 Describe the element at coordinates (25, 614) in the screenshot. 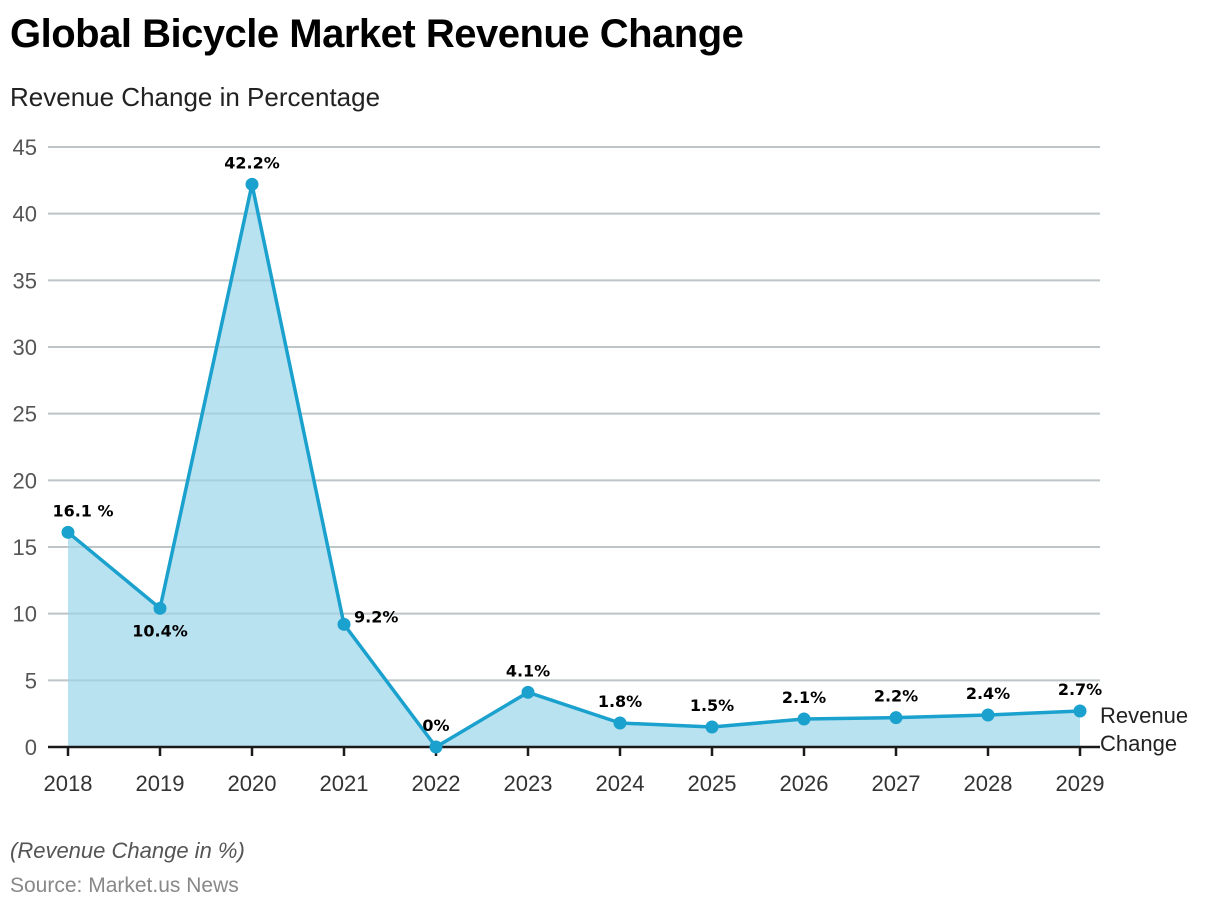

I see `y-tick-label: 10` at that location.